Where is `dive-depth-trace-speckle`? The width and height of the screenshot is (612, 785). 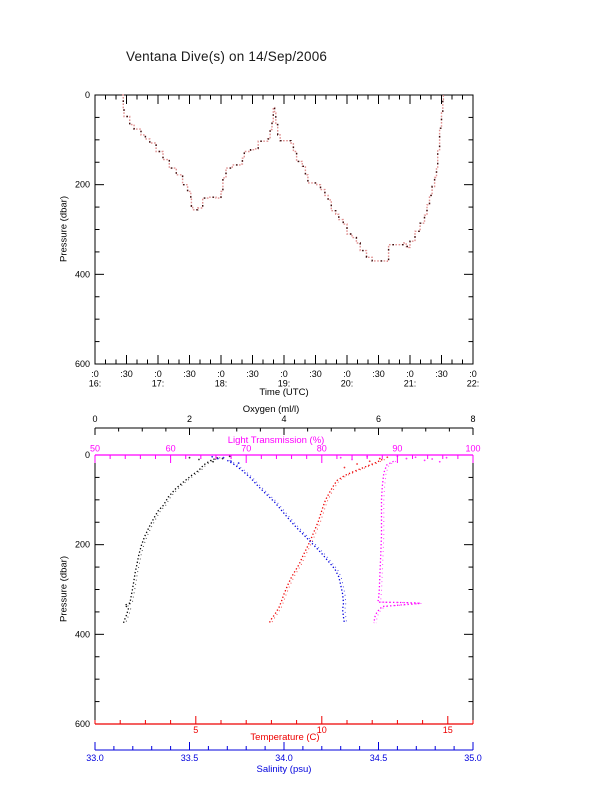 dive-depth-trace-speckle is located at coordinates (283, 178).